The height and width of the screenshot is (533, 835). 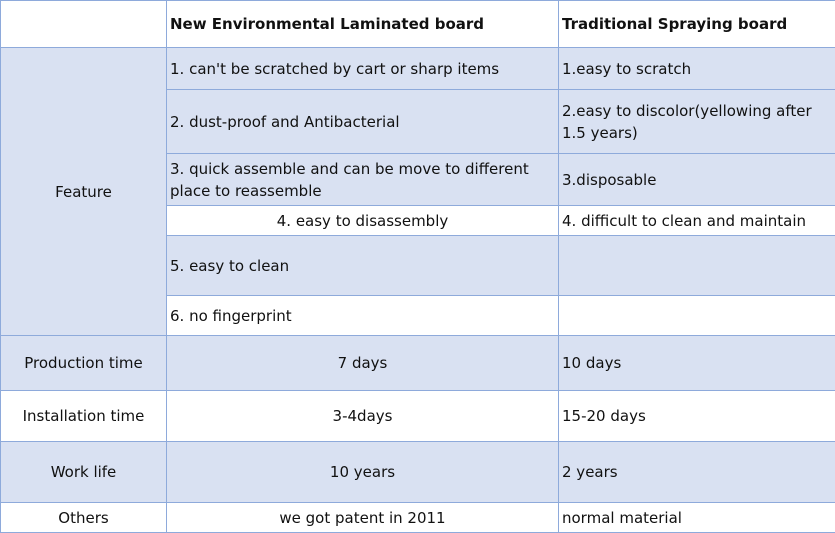 I want to click on row-new: 10 years, so click(x=362, y=472).